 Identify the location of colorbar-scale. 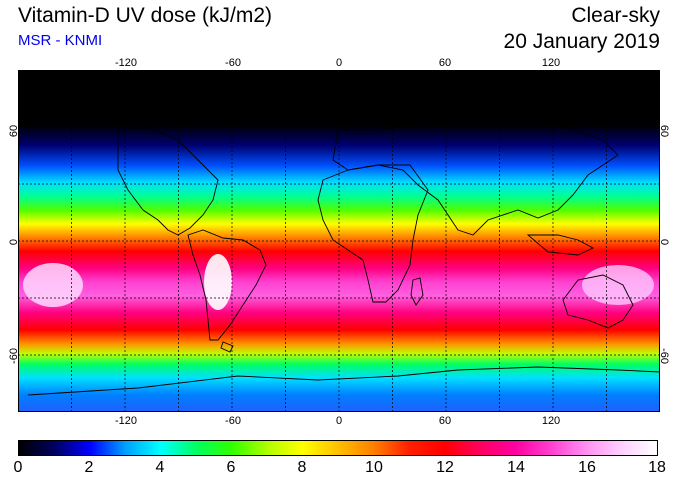
(338, 448).